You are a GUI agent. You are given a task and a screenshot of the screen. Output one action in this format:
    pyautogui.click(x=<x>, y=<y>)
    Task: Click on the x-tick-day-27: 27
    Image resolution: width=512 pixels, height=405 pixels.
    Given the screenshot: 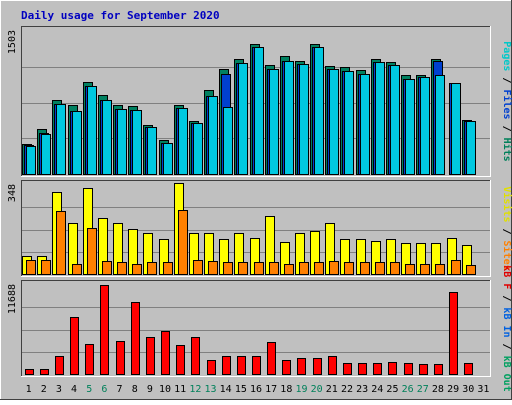 What is the action you would take?
    pyautogui.click(x=423, y=389)
    